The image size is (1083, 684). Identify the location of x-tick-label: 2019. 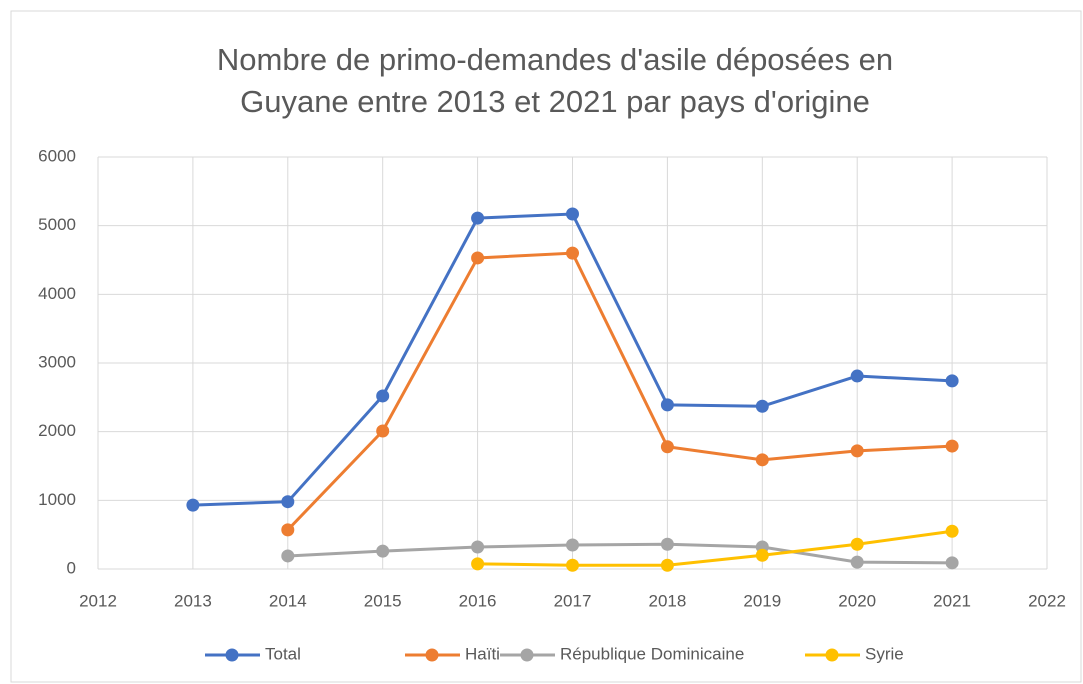
(762, 600).